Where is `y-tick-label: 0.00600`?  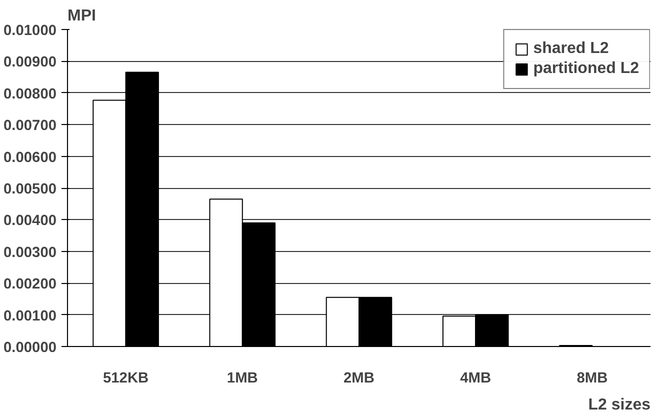
y-tick-label: 0.00600 is located at coordinates (30, 158).